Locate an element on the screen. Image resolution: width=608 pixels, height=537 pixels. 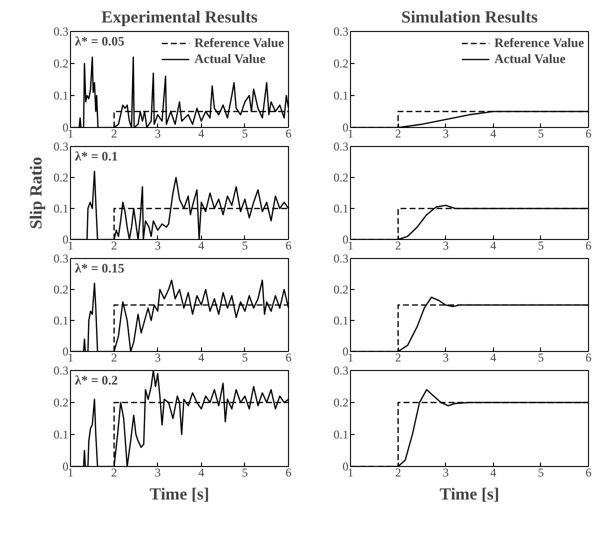
chart-title: Simulation Results is located at coordinates (469, 17).